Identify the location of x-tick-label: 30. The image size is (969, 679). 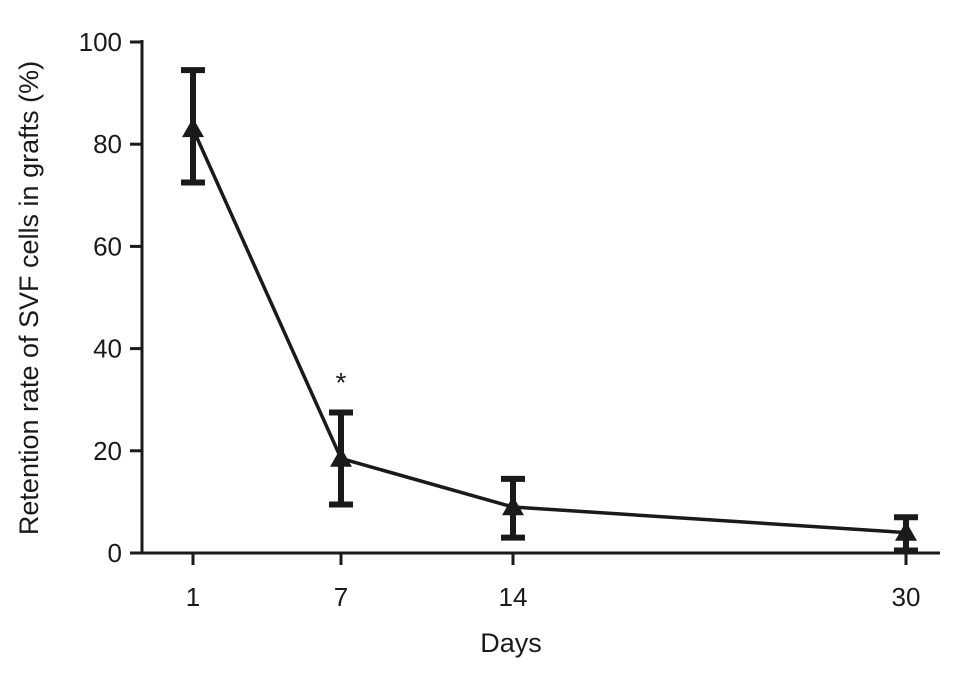
(906, 597).